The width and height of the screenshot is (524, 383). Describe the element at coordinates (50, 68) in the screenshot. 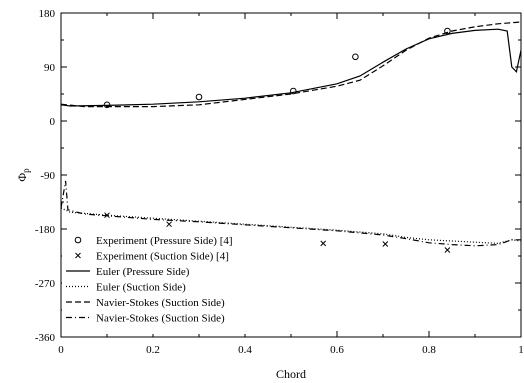

I see `y-tick-label: 90` at that location.